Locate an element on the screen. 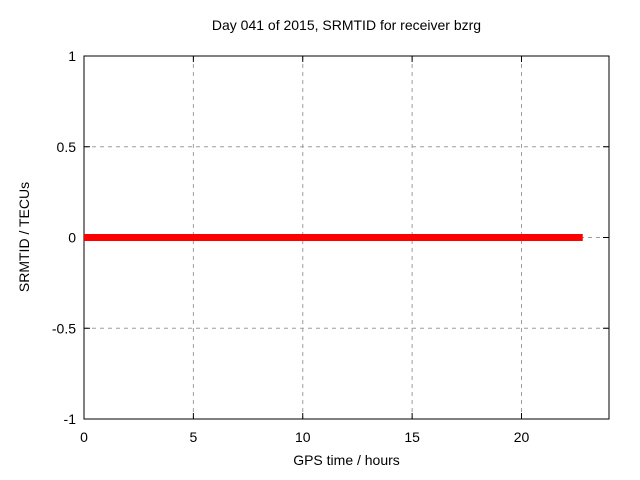 This screenshot has height=480, width=640. x-axis-label: GPS time / hours is located at coordinates (346, 460).